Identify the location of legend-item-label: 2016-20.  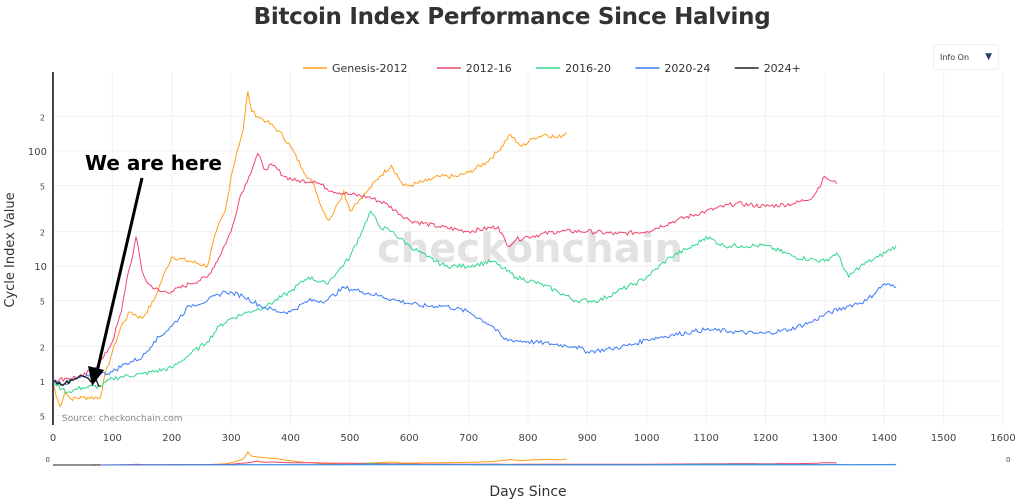
(588, 68).